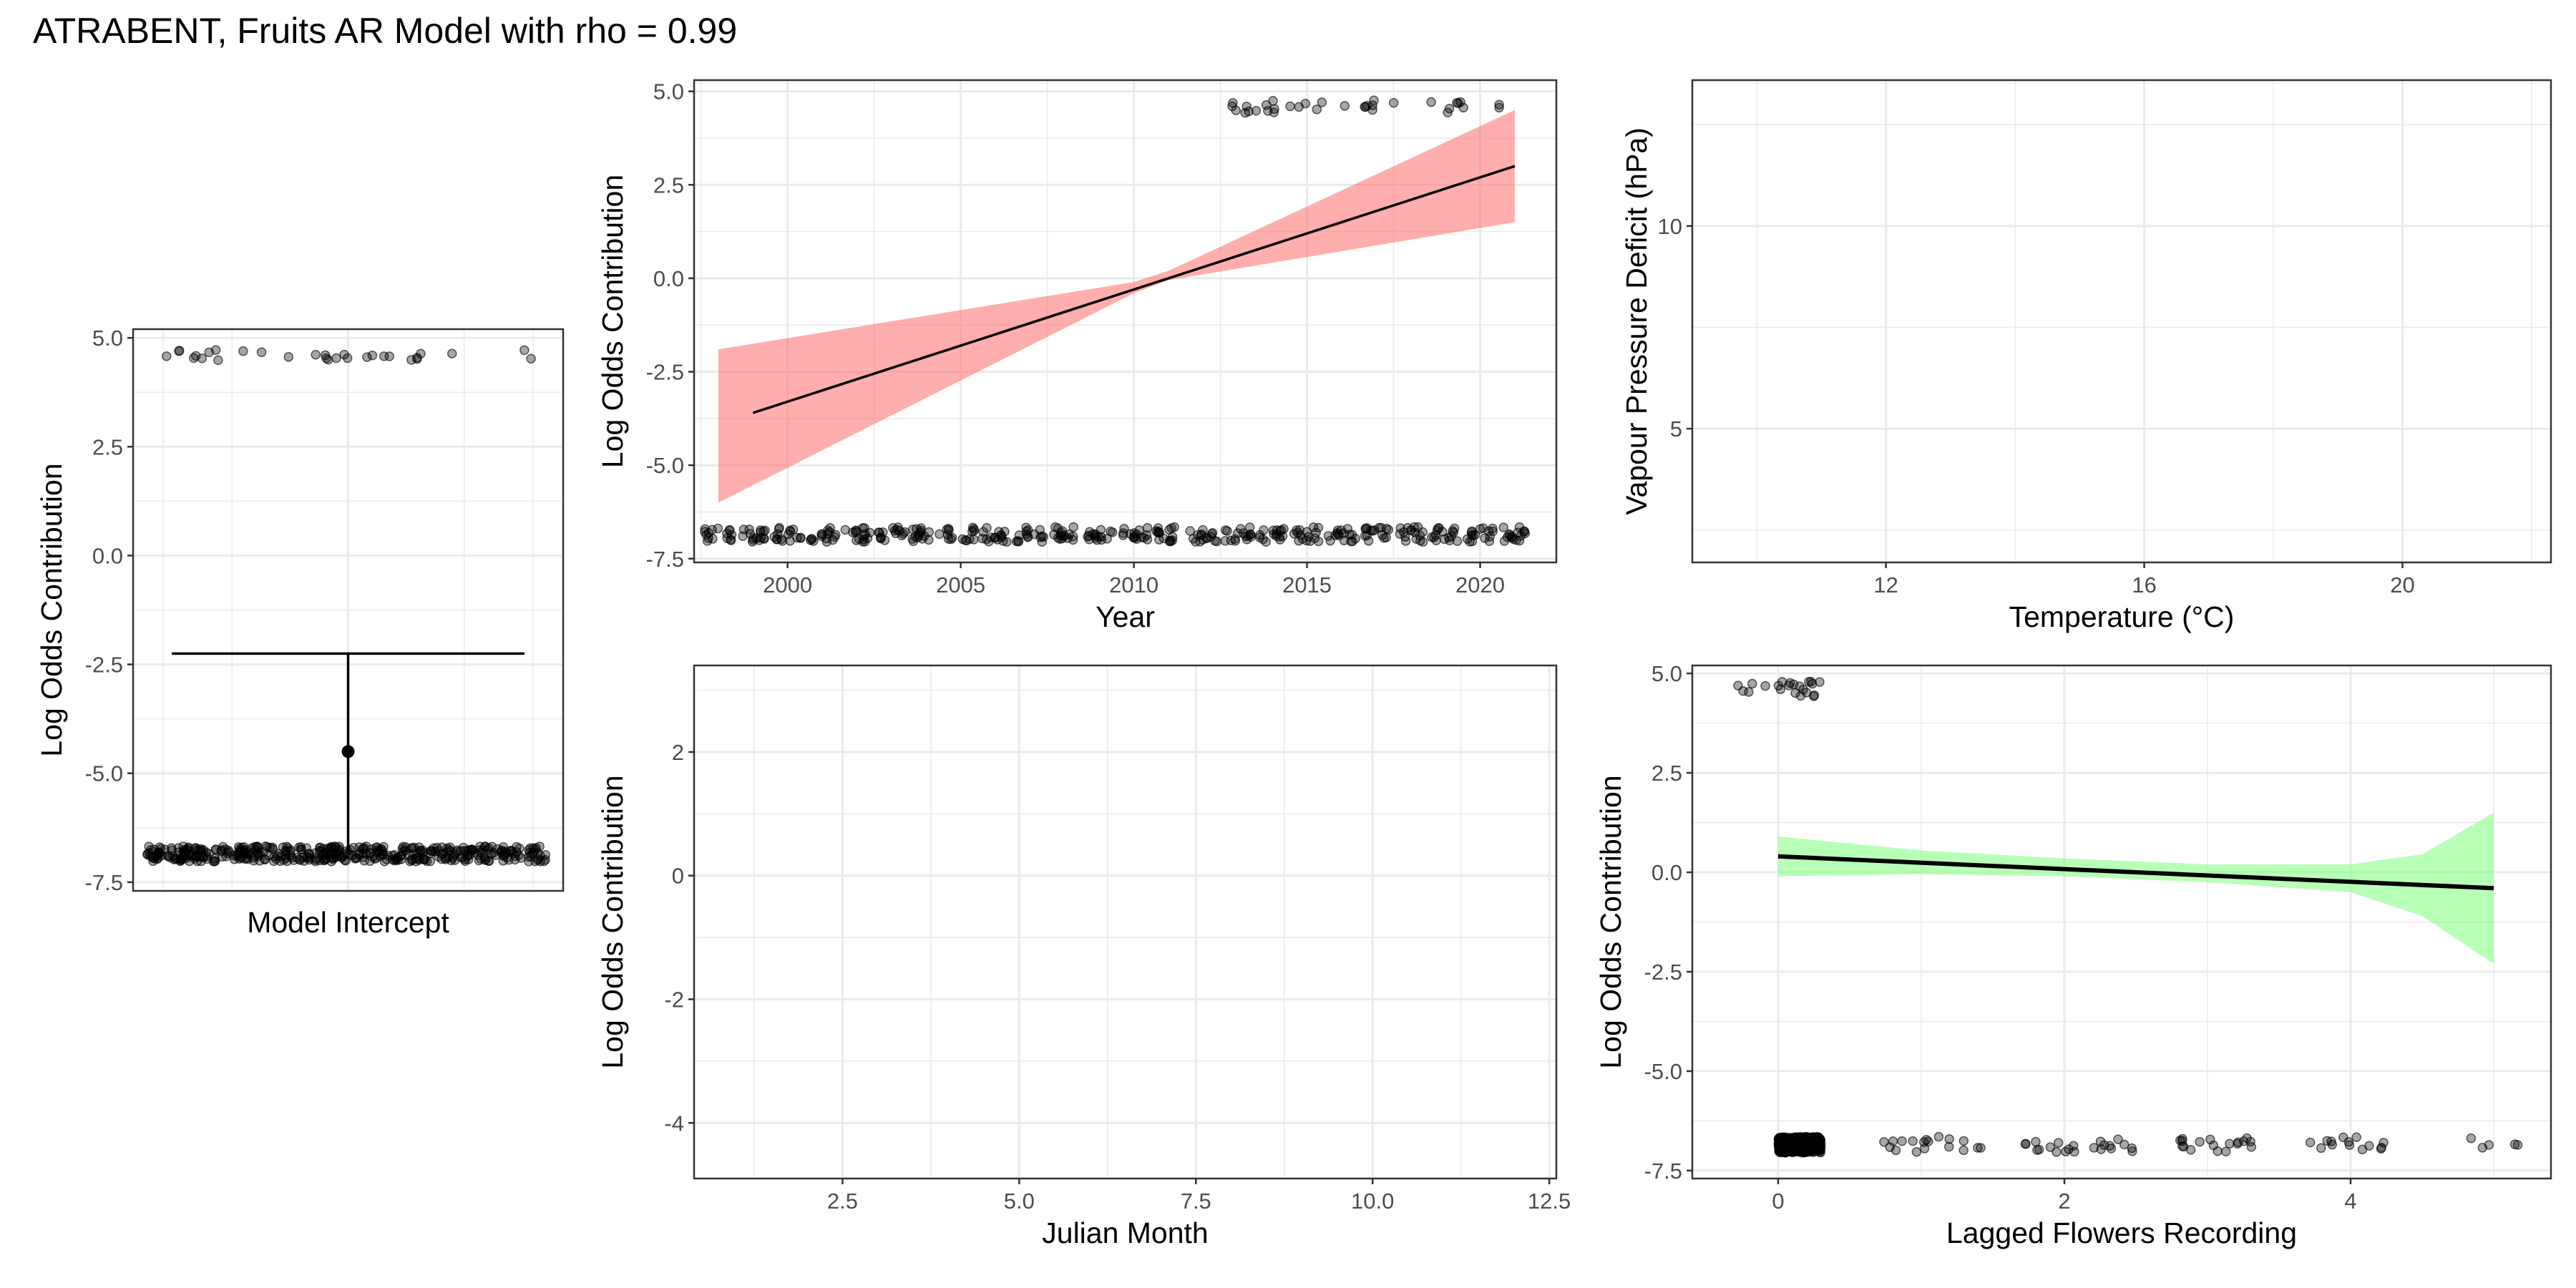 The image size is (2576, 1288). I want to click on y-tick-label: 0, so click(678, 876).